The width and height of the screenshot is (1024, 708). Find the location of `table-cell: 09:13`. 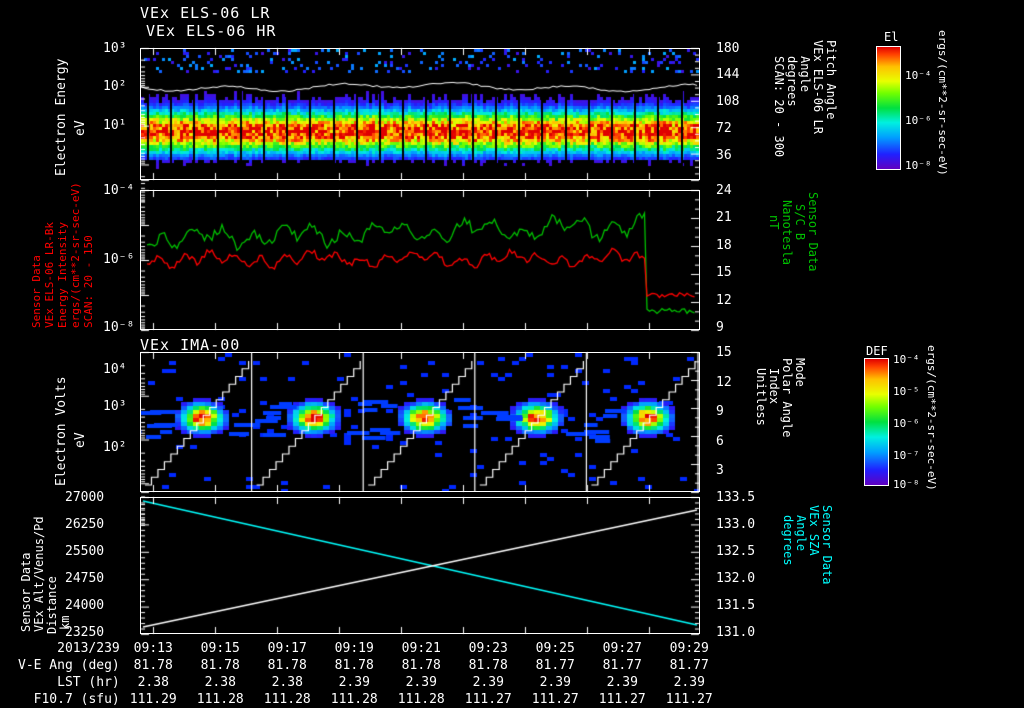

table-cell: 09:13 is located at coordinates (153, 648).